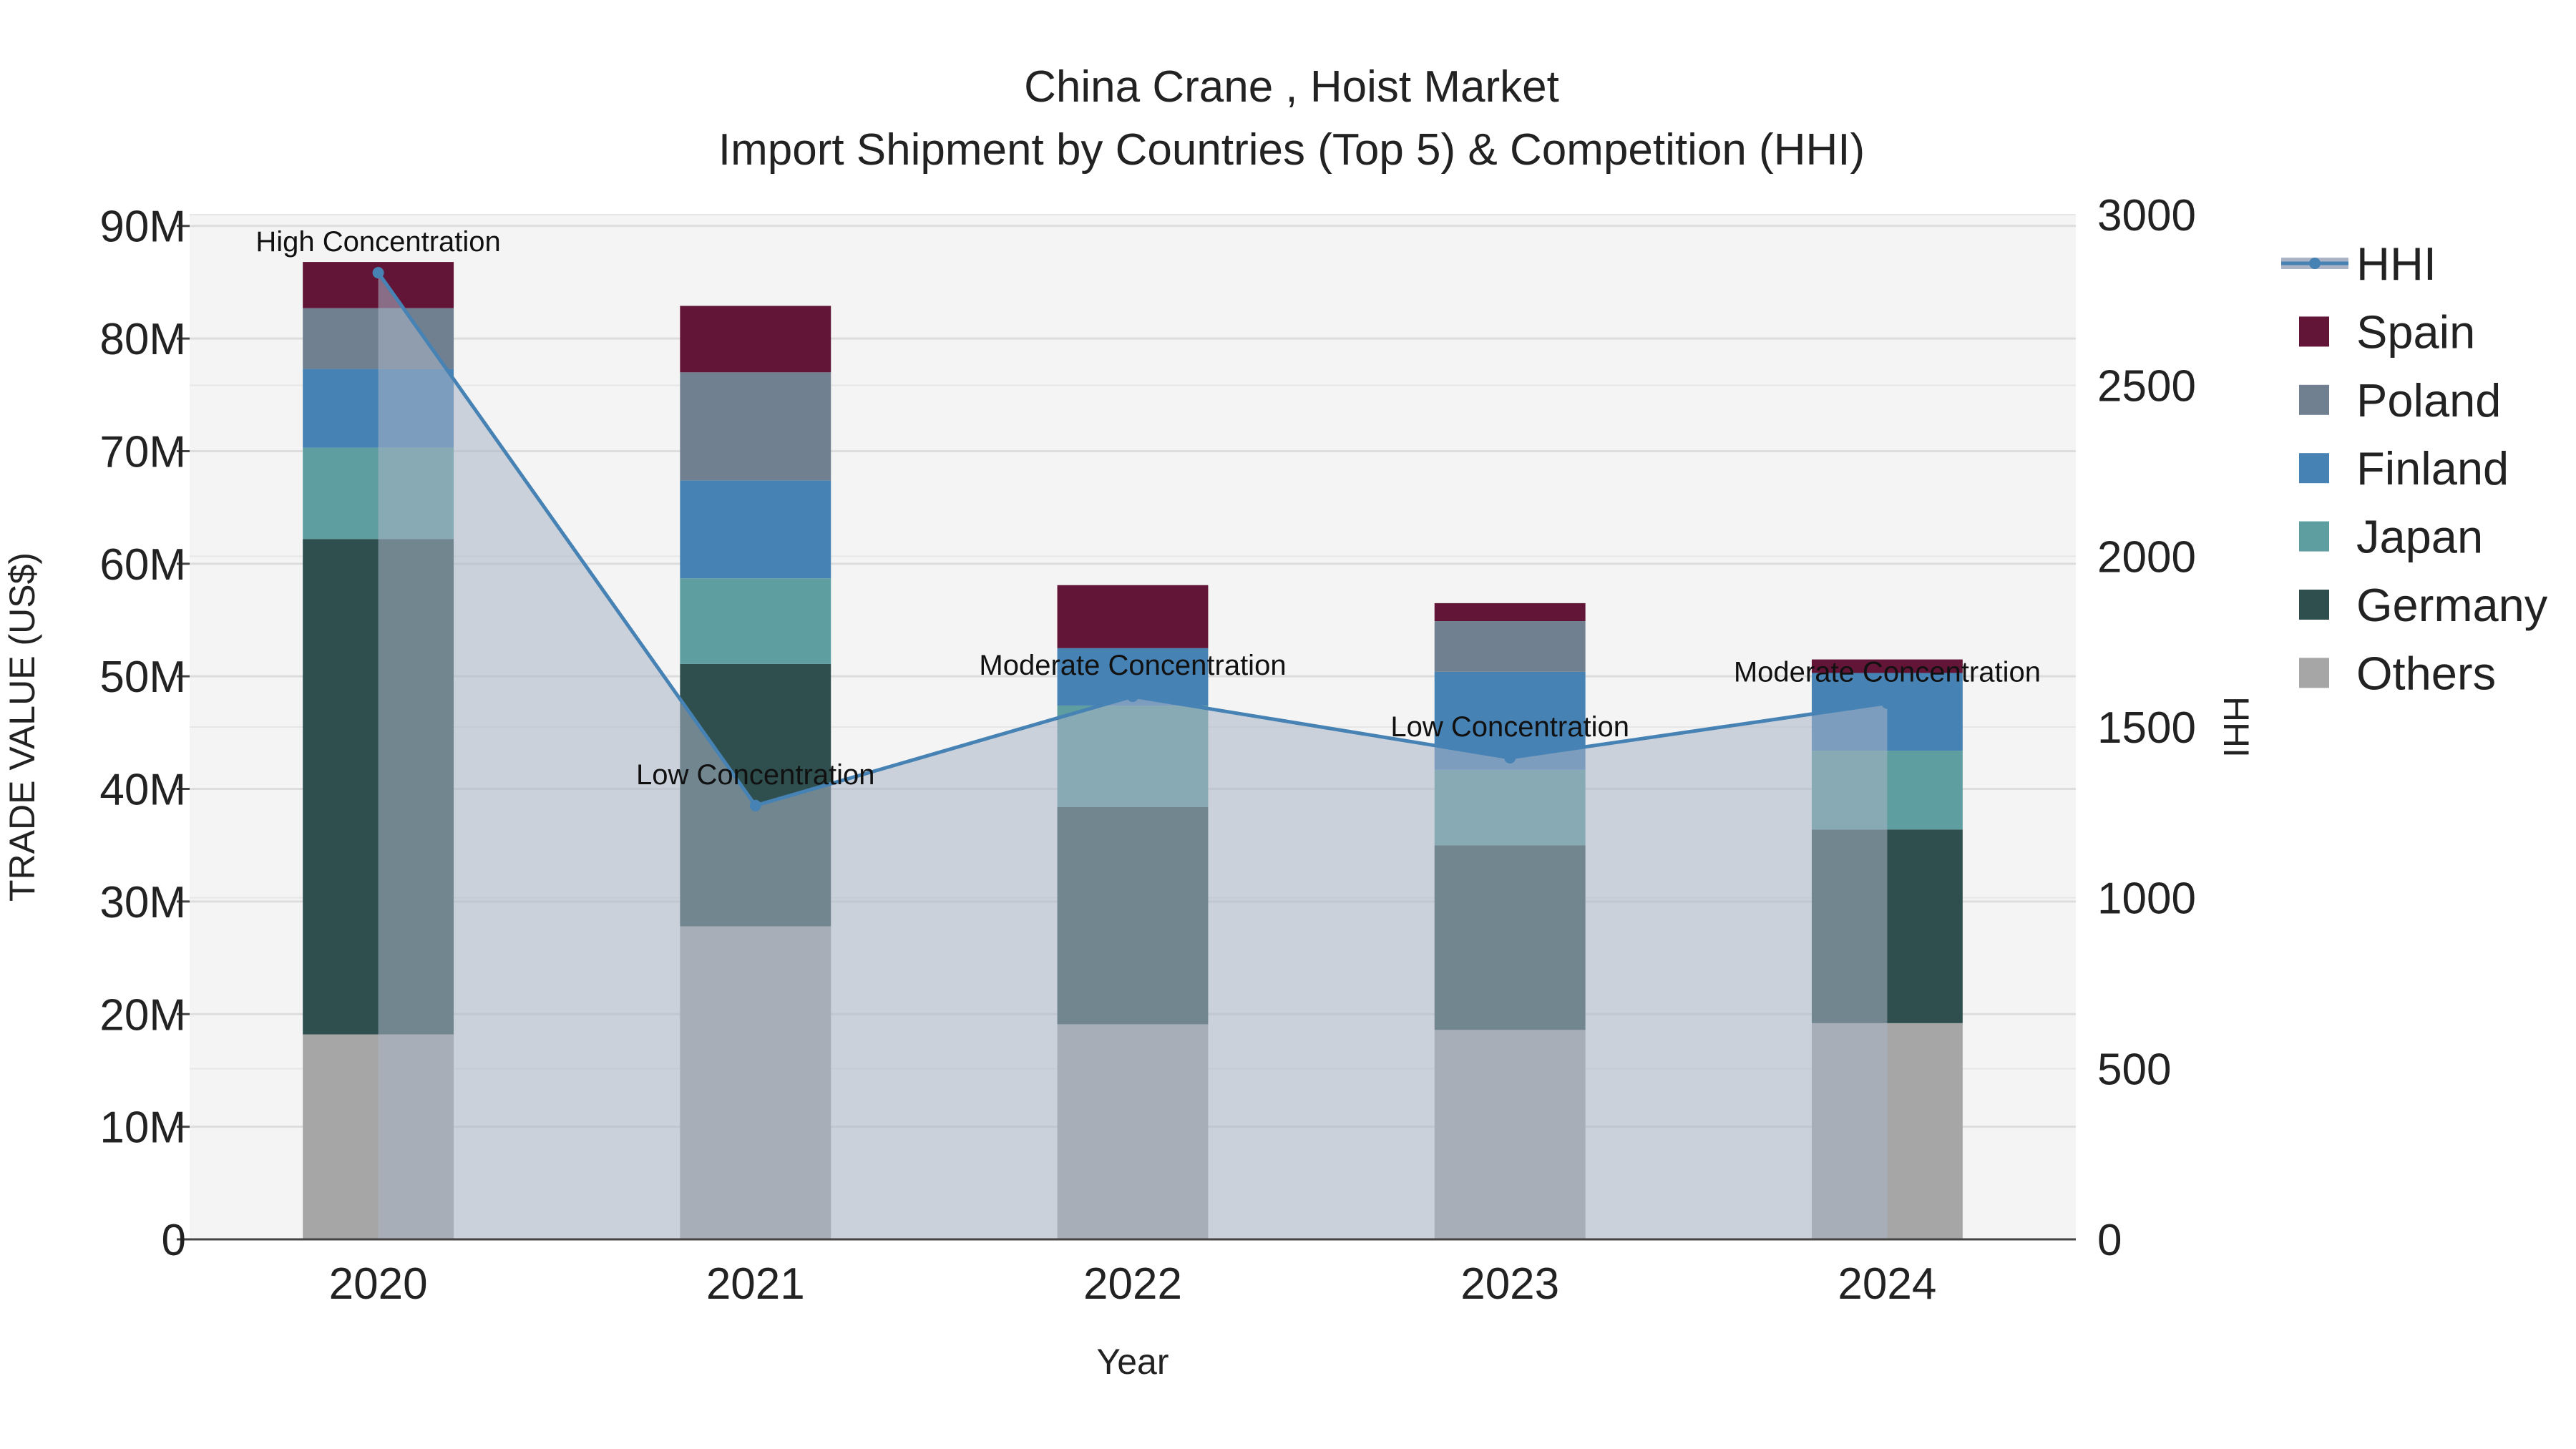  What do you see at coordinates (2314, 673) in the screenshot?
I see `legend-swatch-others` at bounding box center [2314, 673].